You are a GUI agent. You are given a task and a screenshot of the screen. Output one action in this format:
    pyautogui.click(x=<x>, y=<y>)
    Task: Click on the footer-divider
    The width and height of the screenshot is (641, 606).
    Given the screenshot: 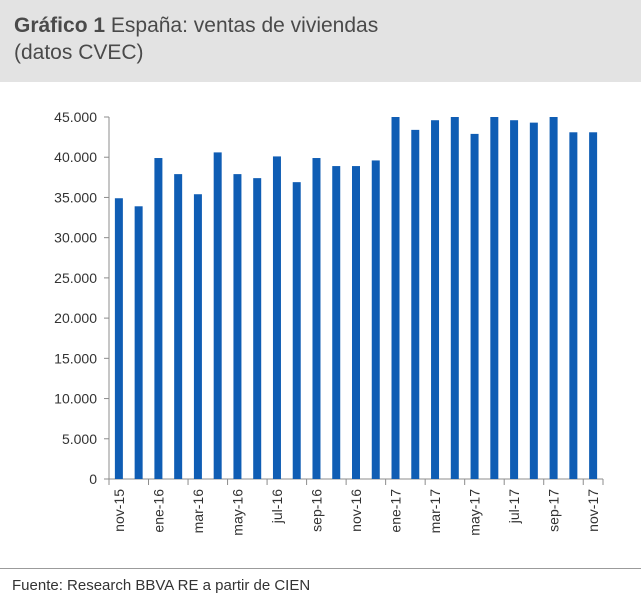 What is the action you would take?
    pyautogui.click(x=320, y=568)
    